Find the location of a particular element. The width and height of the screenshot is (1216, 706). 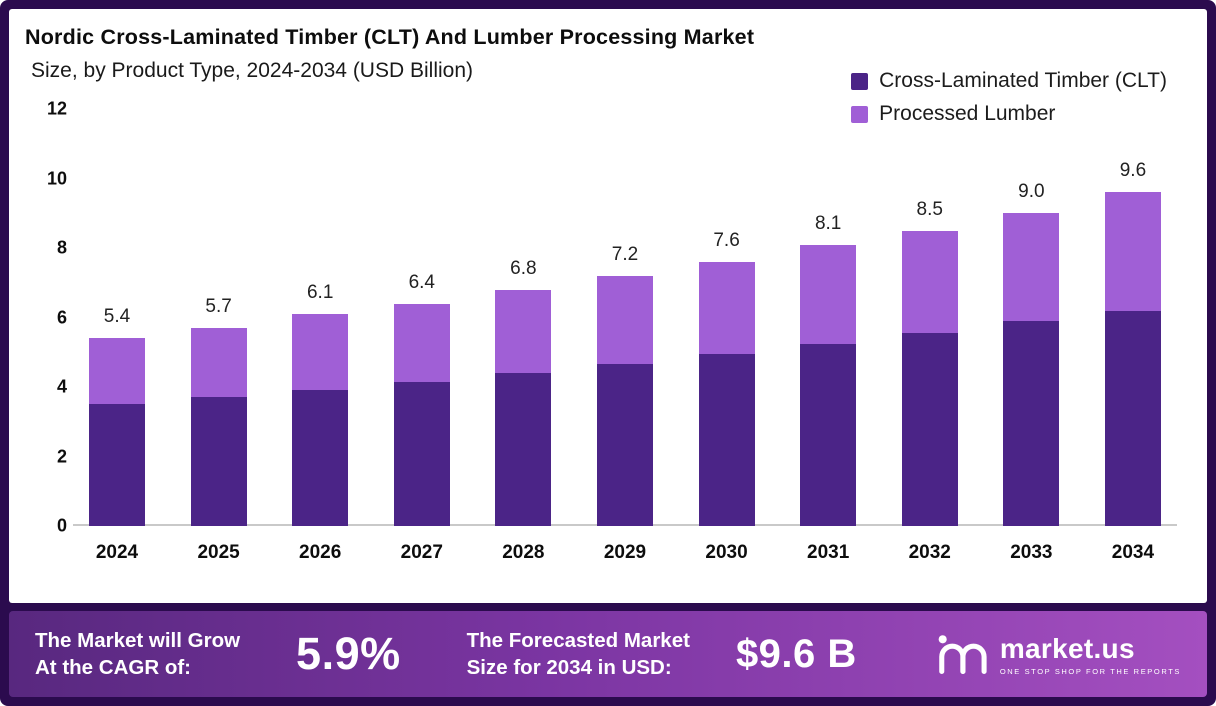

brand-name: market.us is located at coordinates (1067, 648).